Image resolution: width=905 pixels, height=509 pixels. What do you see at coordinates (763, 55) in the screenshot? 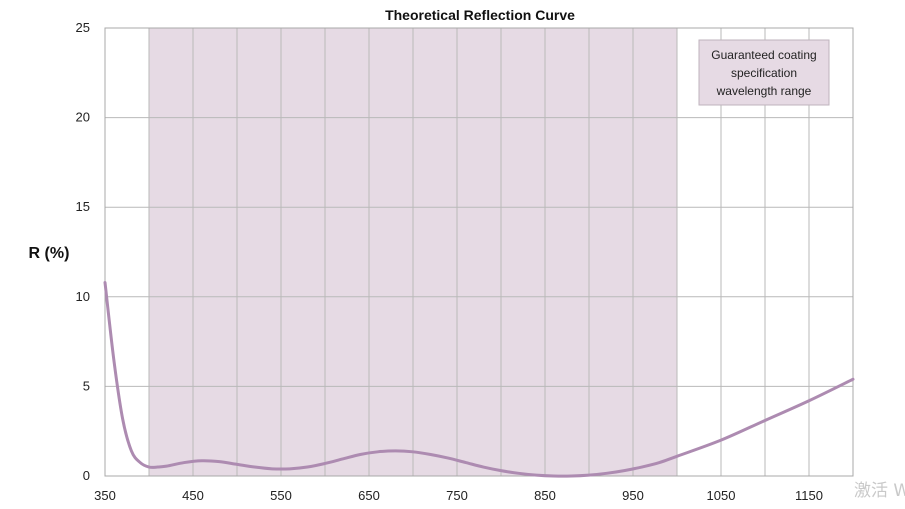
I see `legend-line-1: Guaranteed coating` at bounding box center [763, 55].